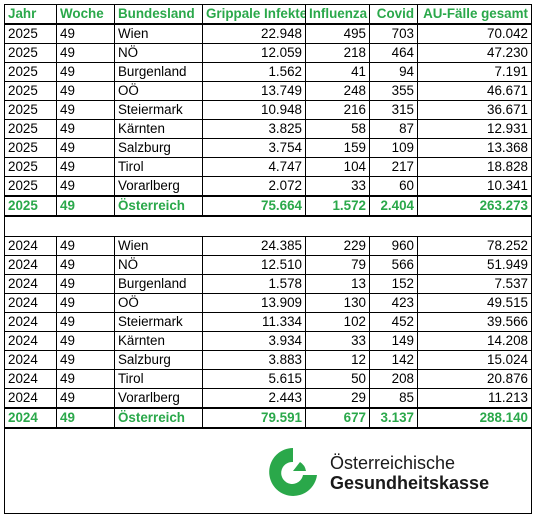 The height and width of the screenshot is (521, 538). I want to click on table-cell: 3.754, so click(254, 148).